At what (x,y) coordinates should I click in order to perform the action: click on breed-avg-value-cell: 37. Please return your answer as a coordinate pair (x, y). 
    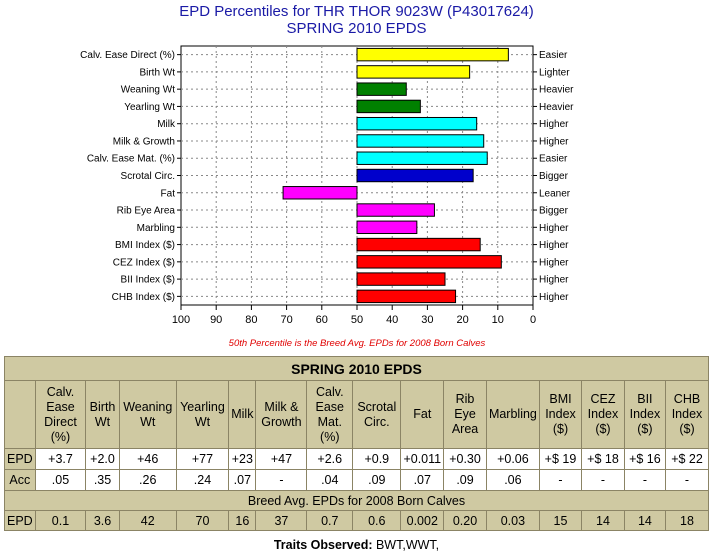
    Looking at the image, I should click on (281, 520).